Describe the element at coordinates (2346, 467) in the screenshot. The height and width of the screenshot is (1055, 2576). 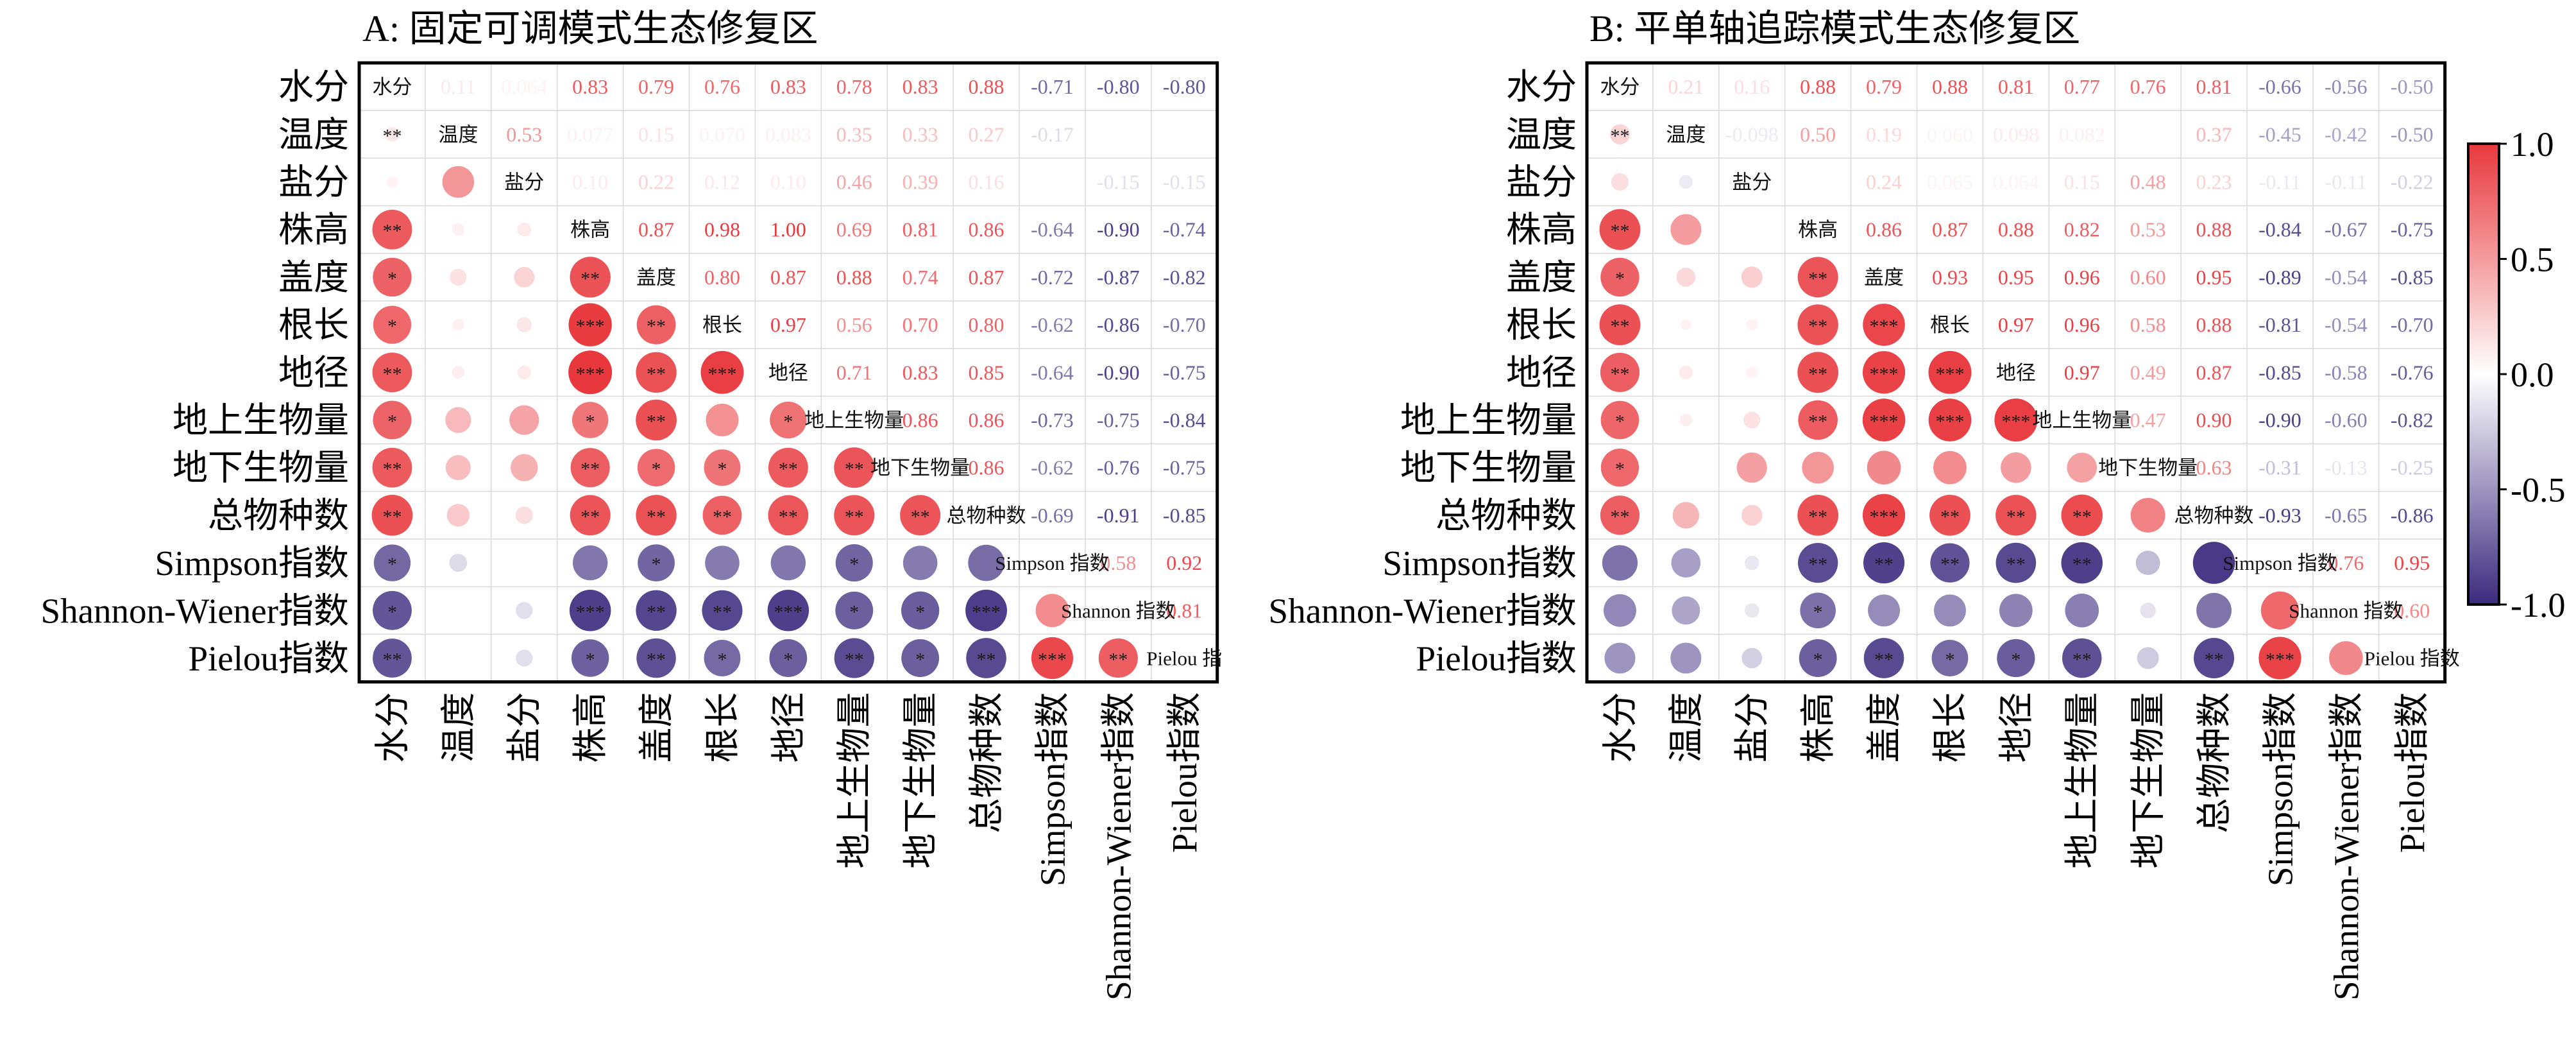
I see `p1-corr-value: -0.13` at that location.